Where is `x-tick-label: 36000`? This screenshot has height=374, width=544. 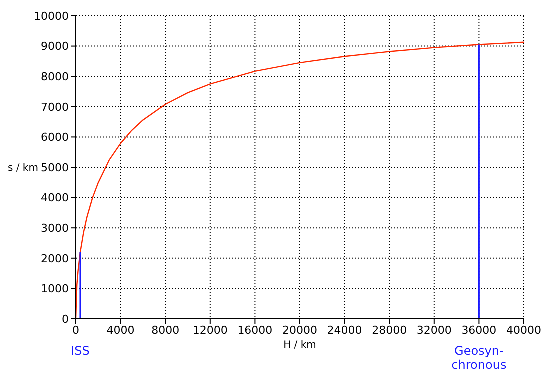 x-tick-label: 36000 is located at coordinates (479, 330).